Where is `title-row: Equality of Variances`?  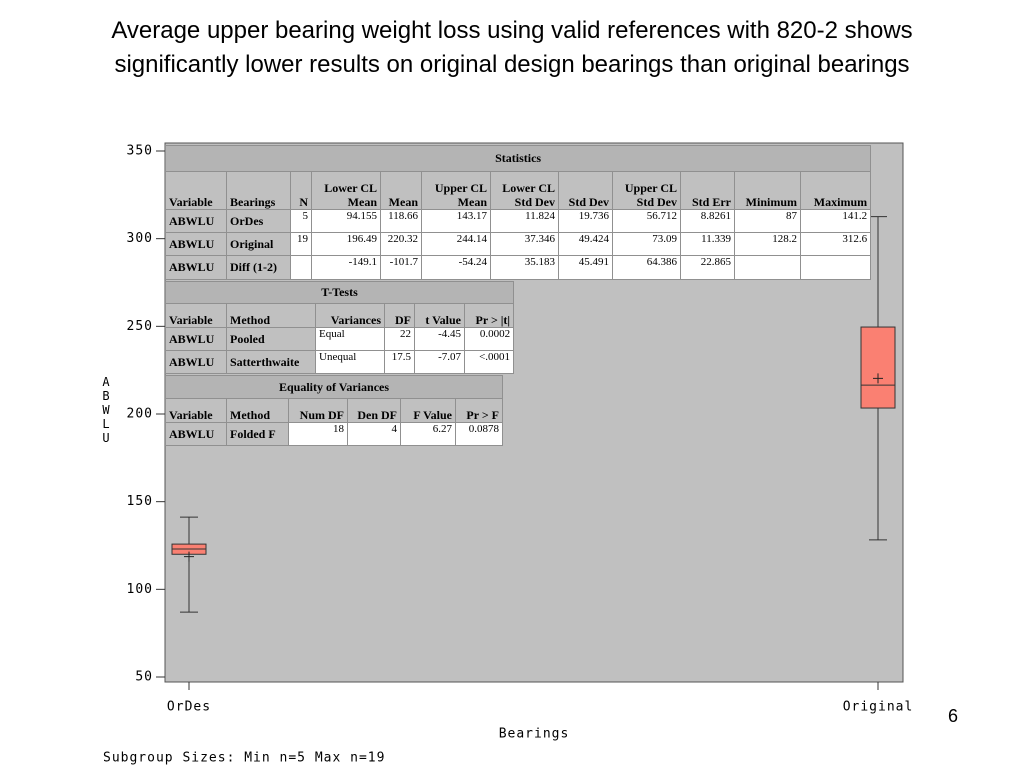 title-row: Equality of Variances is located at coordinates (334, 387).